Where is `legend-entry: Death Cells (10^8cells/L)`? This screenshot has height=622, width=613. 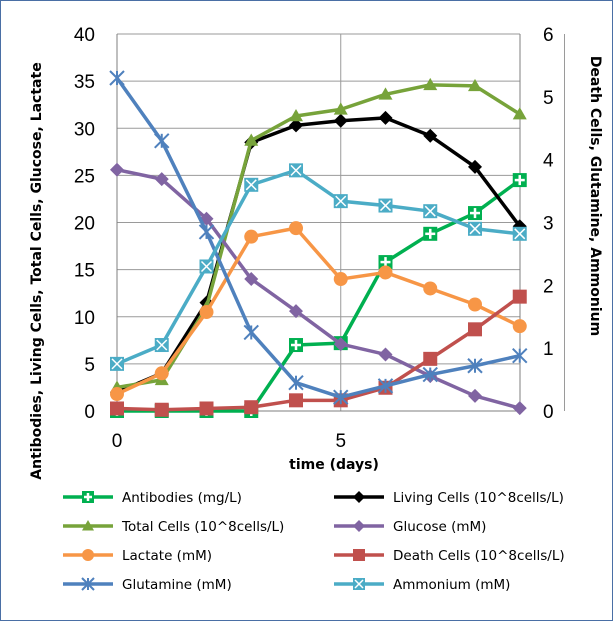
legend-entry: Death Cells (10^8cells/L) is located at coordinates (449, 556).